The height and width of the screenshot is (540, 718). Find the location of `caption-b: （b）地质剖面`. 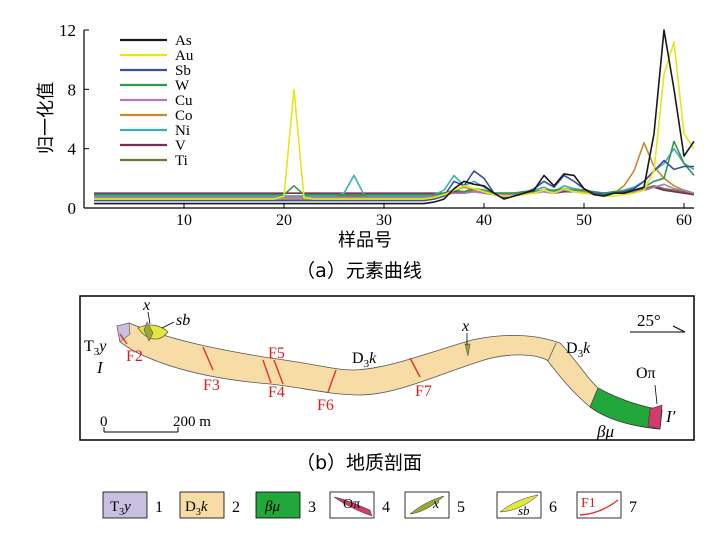

caption-b: （b）地质剖面 is located at coordinates (359, 463).